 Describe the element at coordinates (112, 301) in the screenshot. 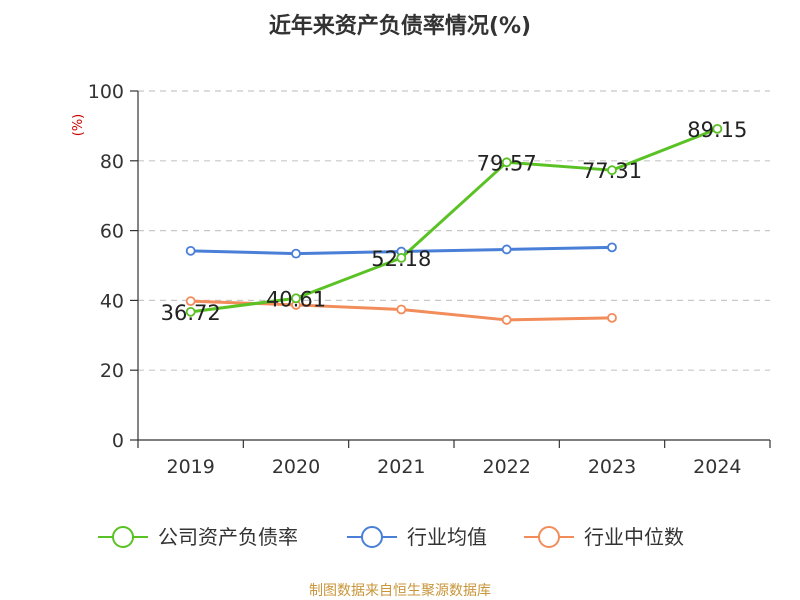

I see `y-tick-label: 40` at that location.